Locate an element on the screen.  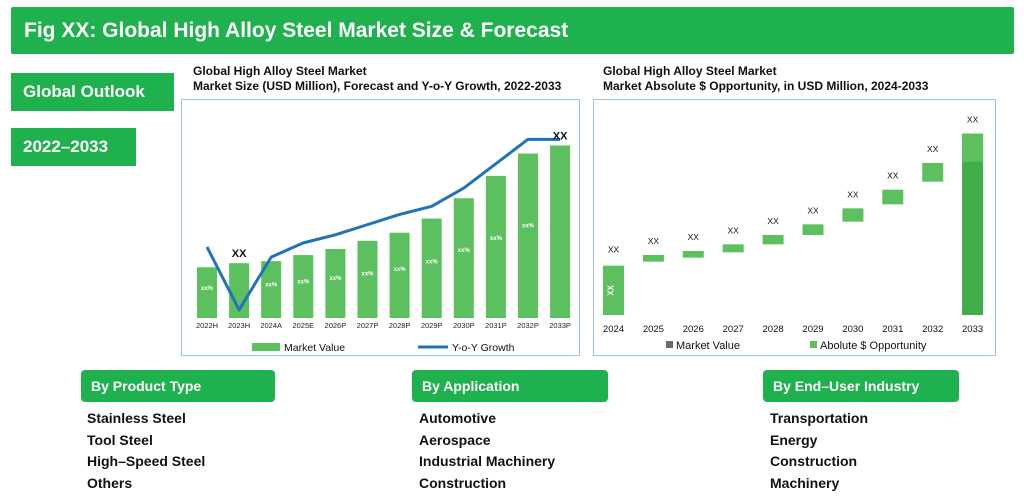
x-tick-label: 2025 is located at coordinates (653, 329).